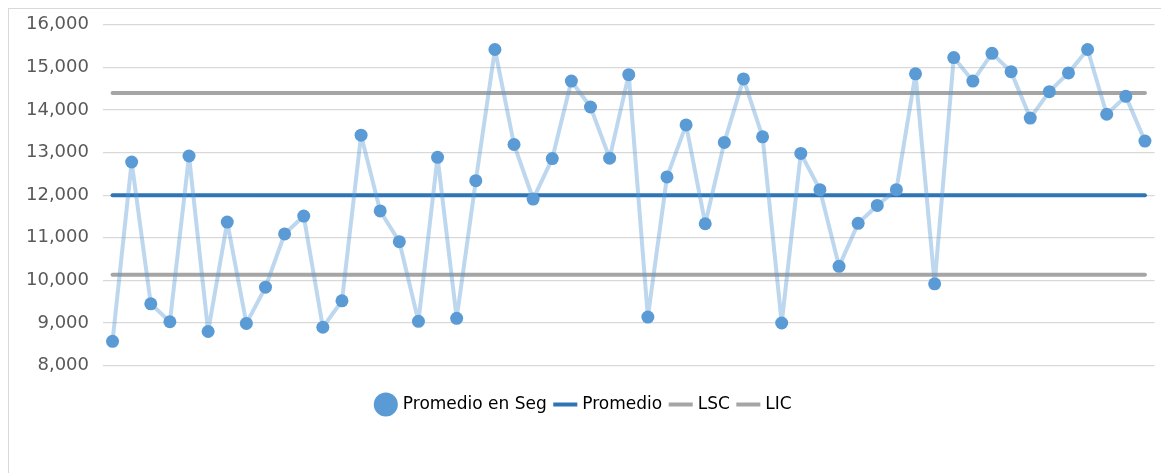 Image resolution: width=1161 pixels, height=473 pixels. I want to click on legend-label: Promedio, so click(622, 402).